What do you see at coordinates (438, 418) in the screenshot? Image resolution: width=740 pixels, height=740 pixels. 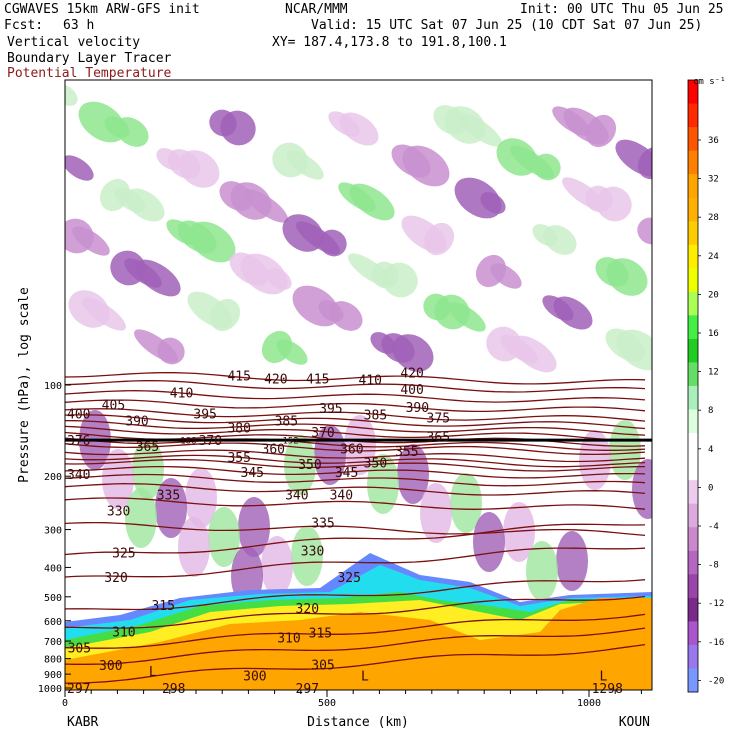 I see `contour-label: 375` at bounding box center [438, 418].